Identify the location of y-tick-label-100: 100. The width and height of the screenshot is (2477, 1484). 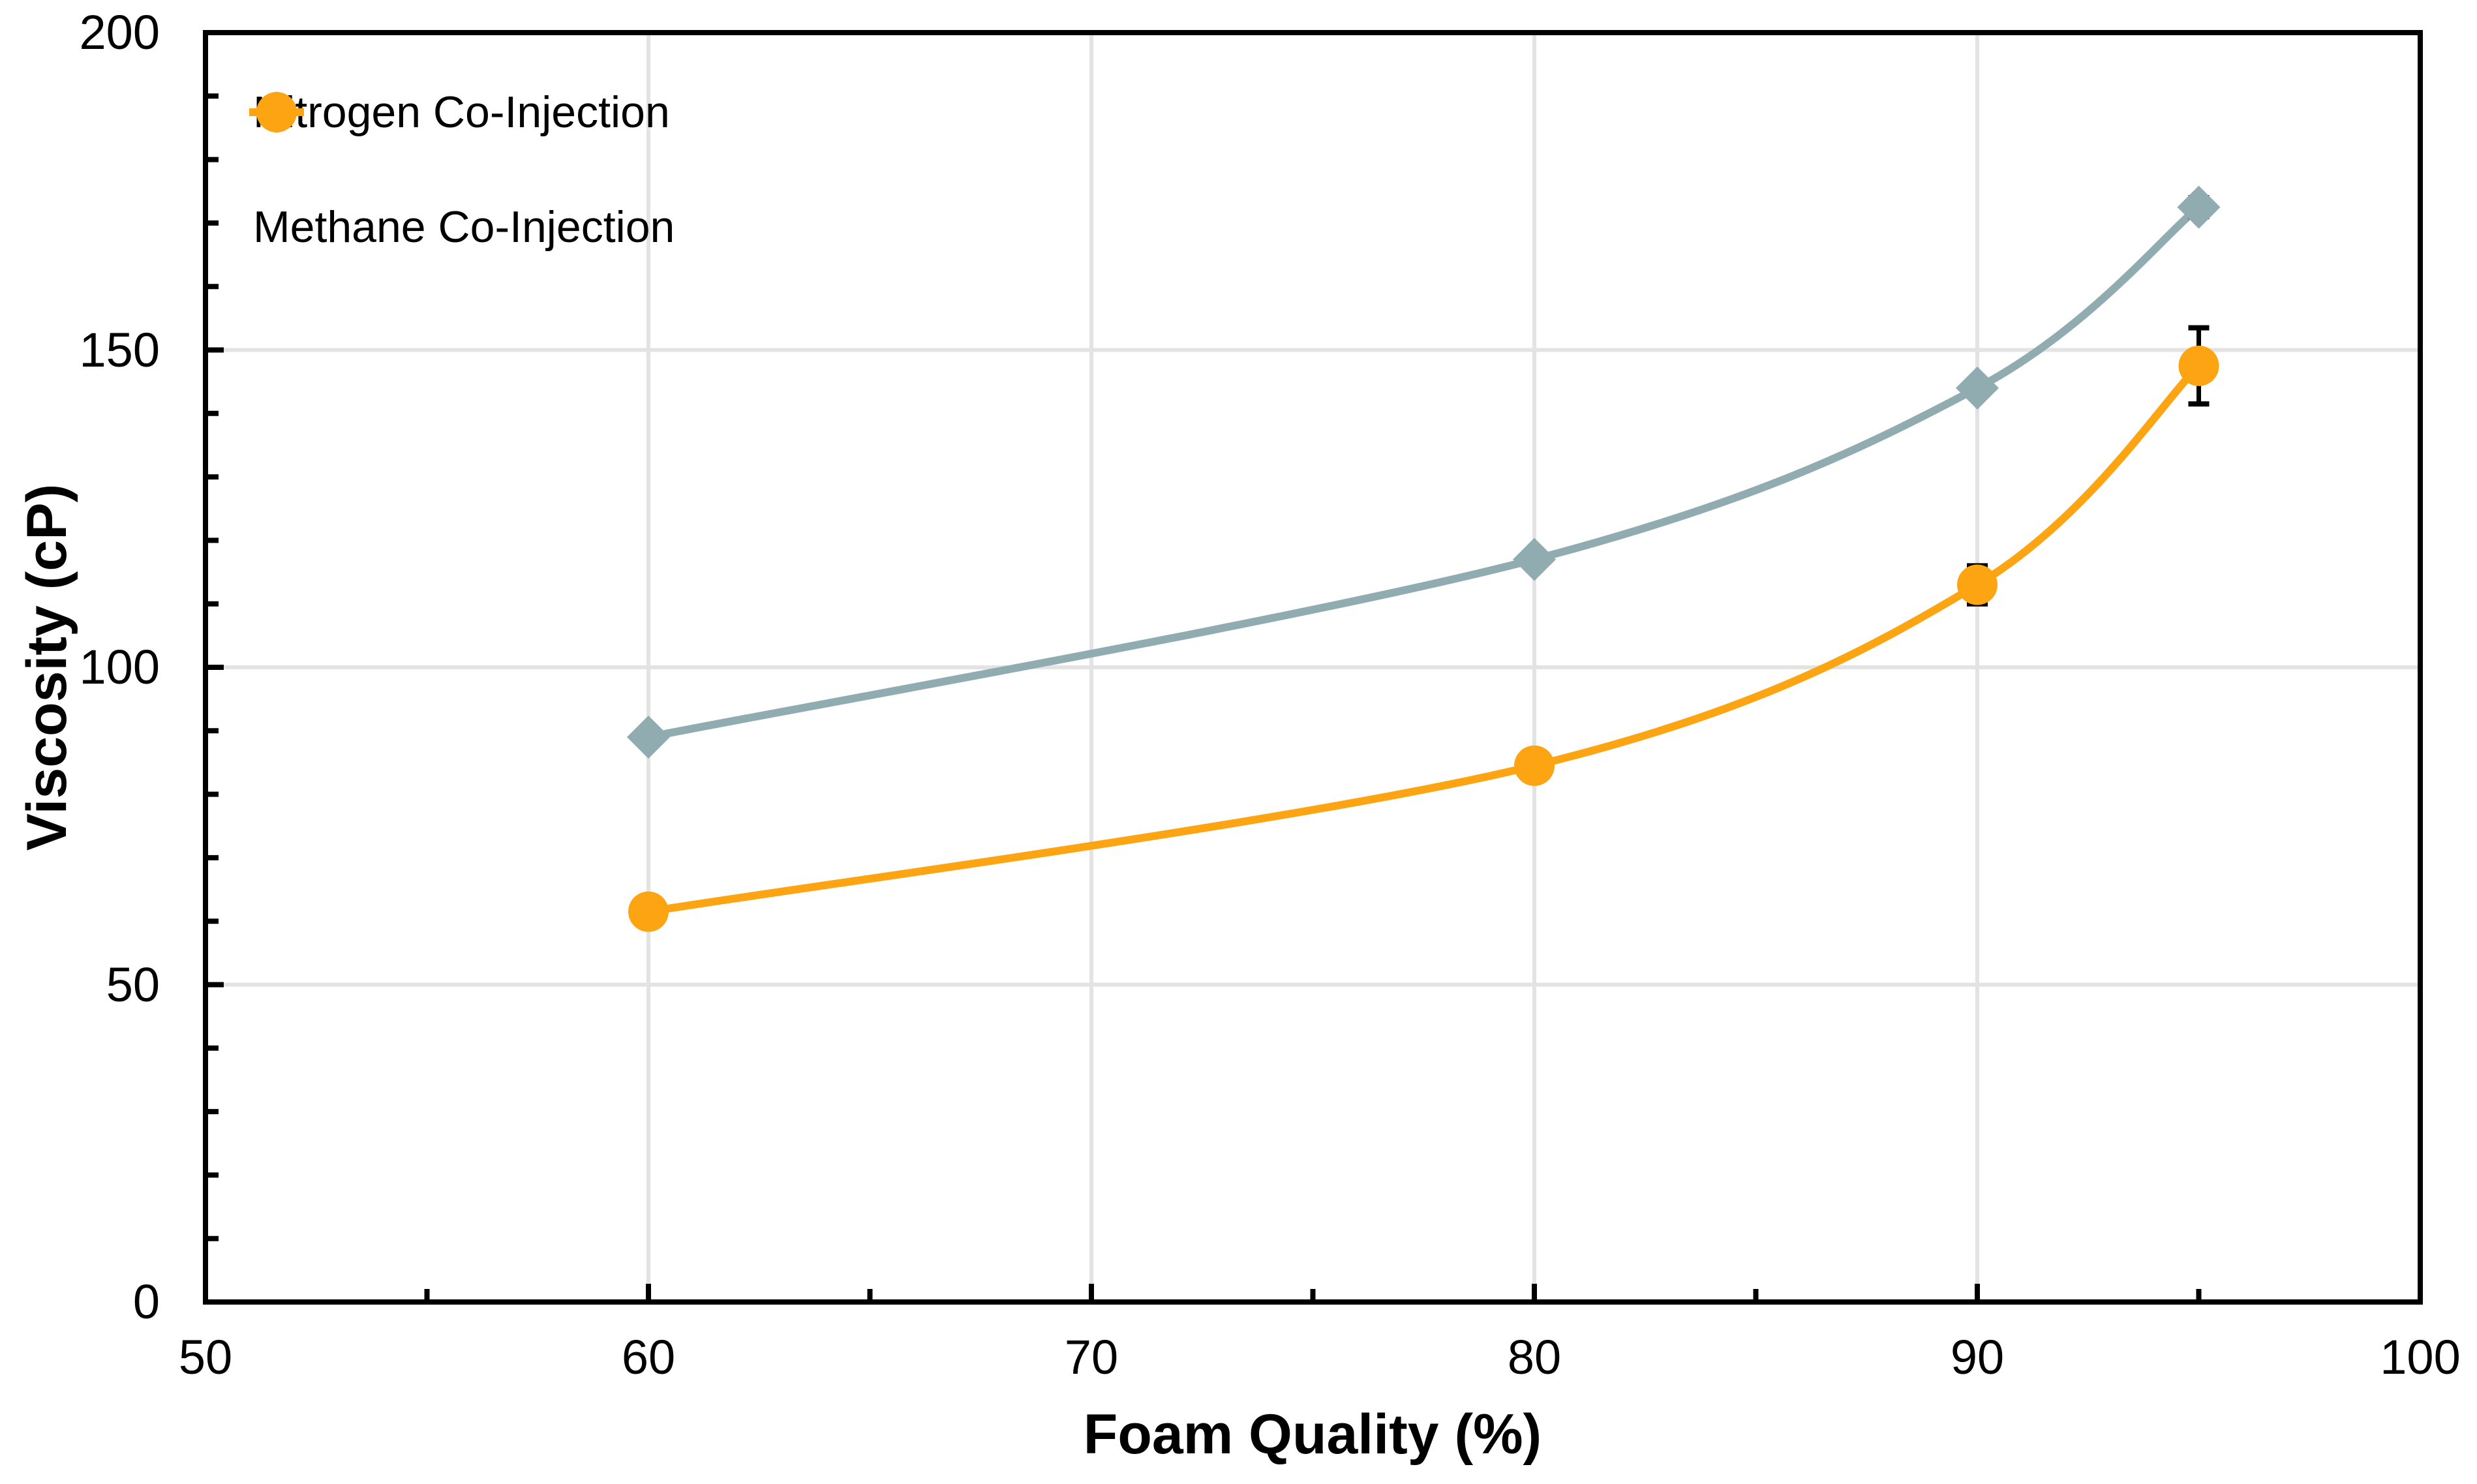
(119, 667).